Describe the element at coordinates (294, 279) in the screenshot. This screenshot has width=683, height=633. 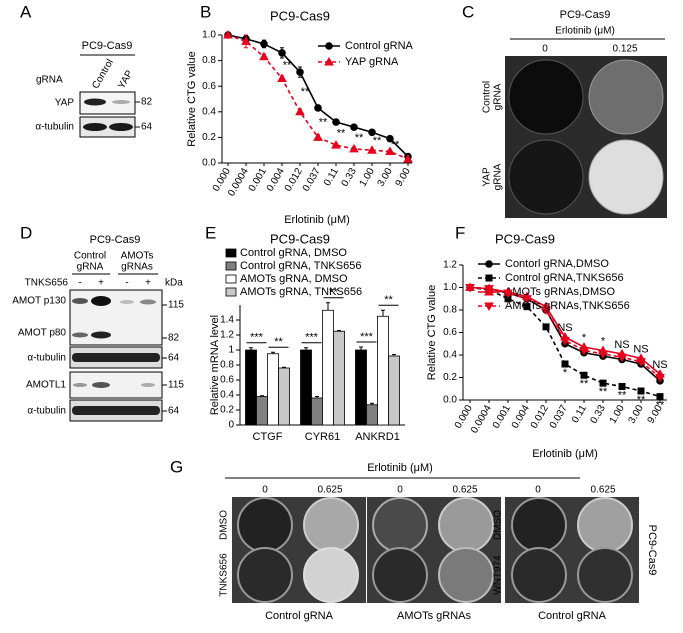
I see `legend-label: AMOTs gRNA, DMSO` at that location.